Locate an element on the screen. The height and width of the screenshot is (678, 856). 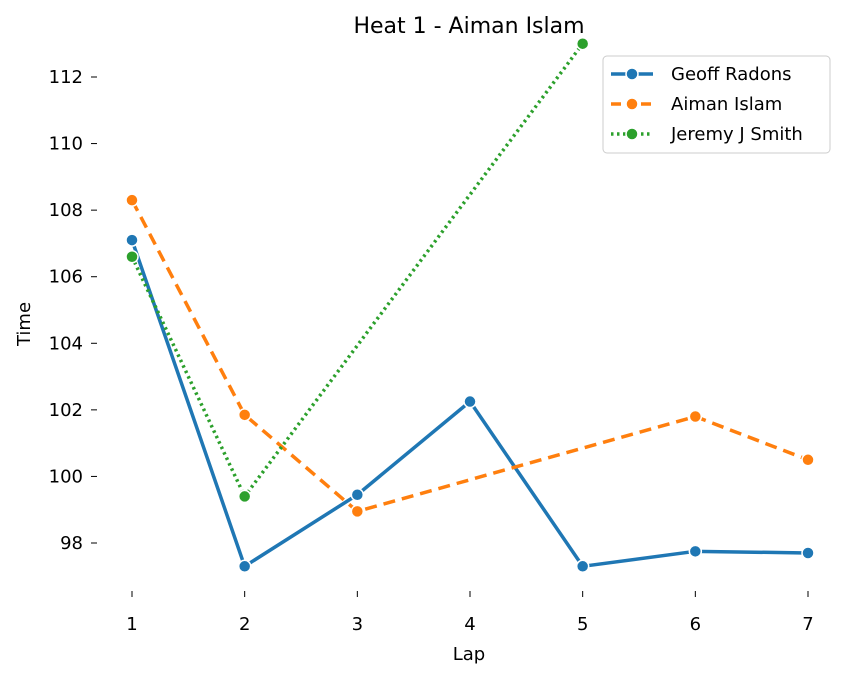
y-tick-label: 104 is located at coordinates (66, 343).